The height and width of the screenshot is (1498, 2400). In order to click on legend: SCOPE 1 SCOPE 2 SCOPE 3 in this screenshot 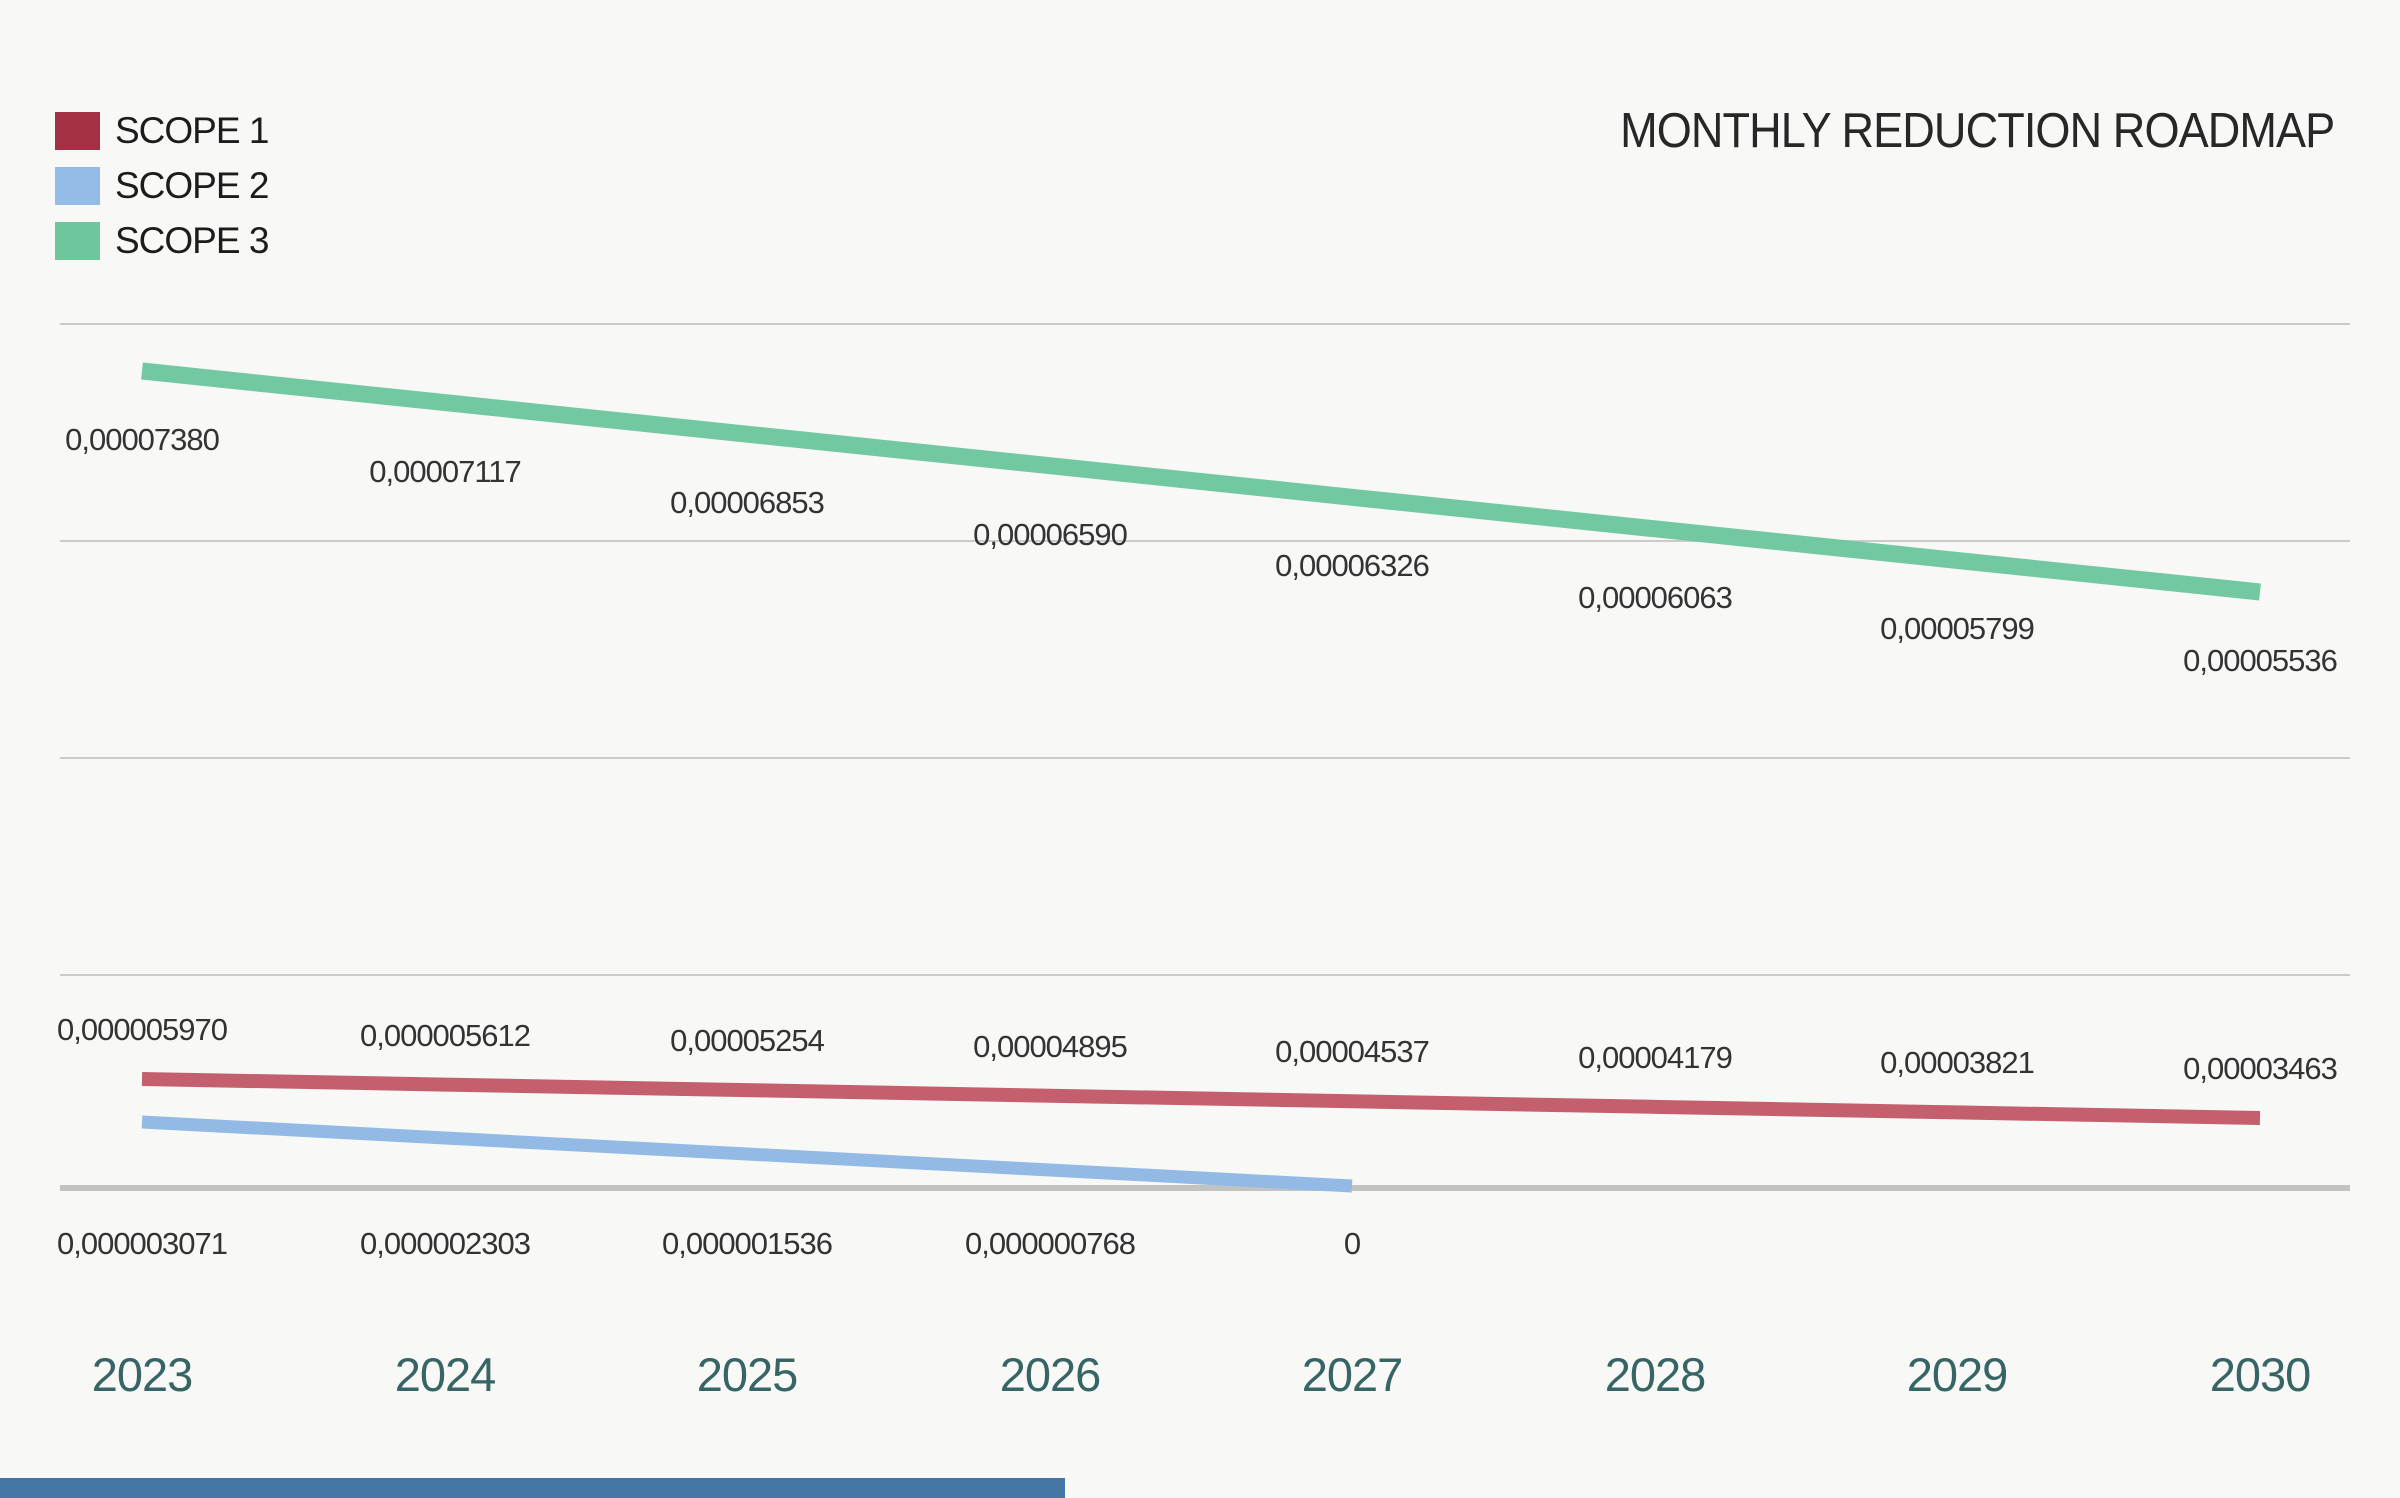, I will do `click(162, 192)`.